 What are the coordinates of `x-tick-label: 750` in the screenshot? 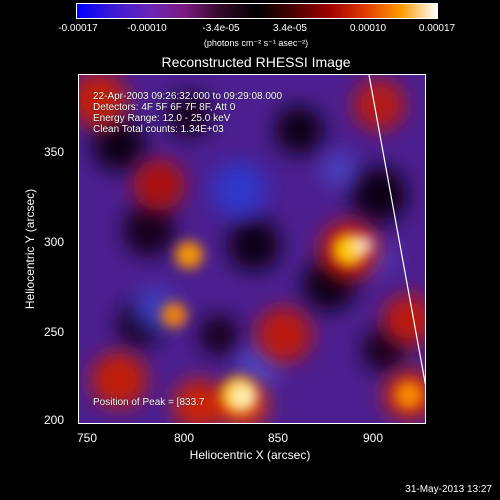 It's located at (87, 438).